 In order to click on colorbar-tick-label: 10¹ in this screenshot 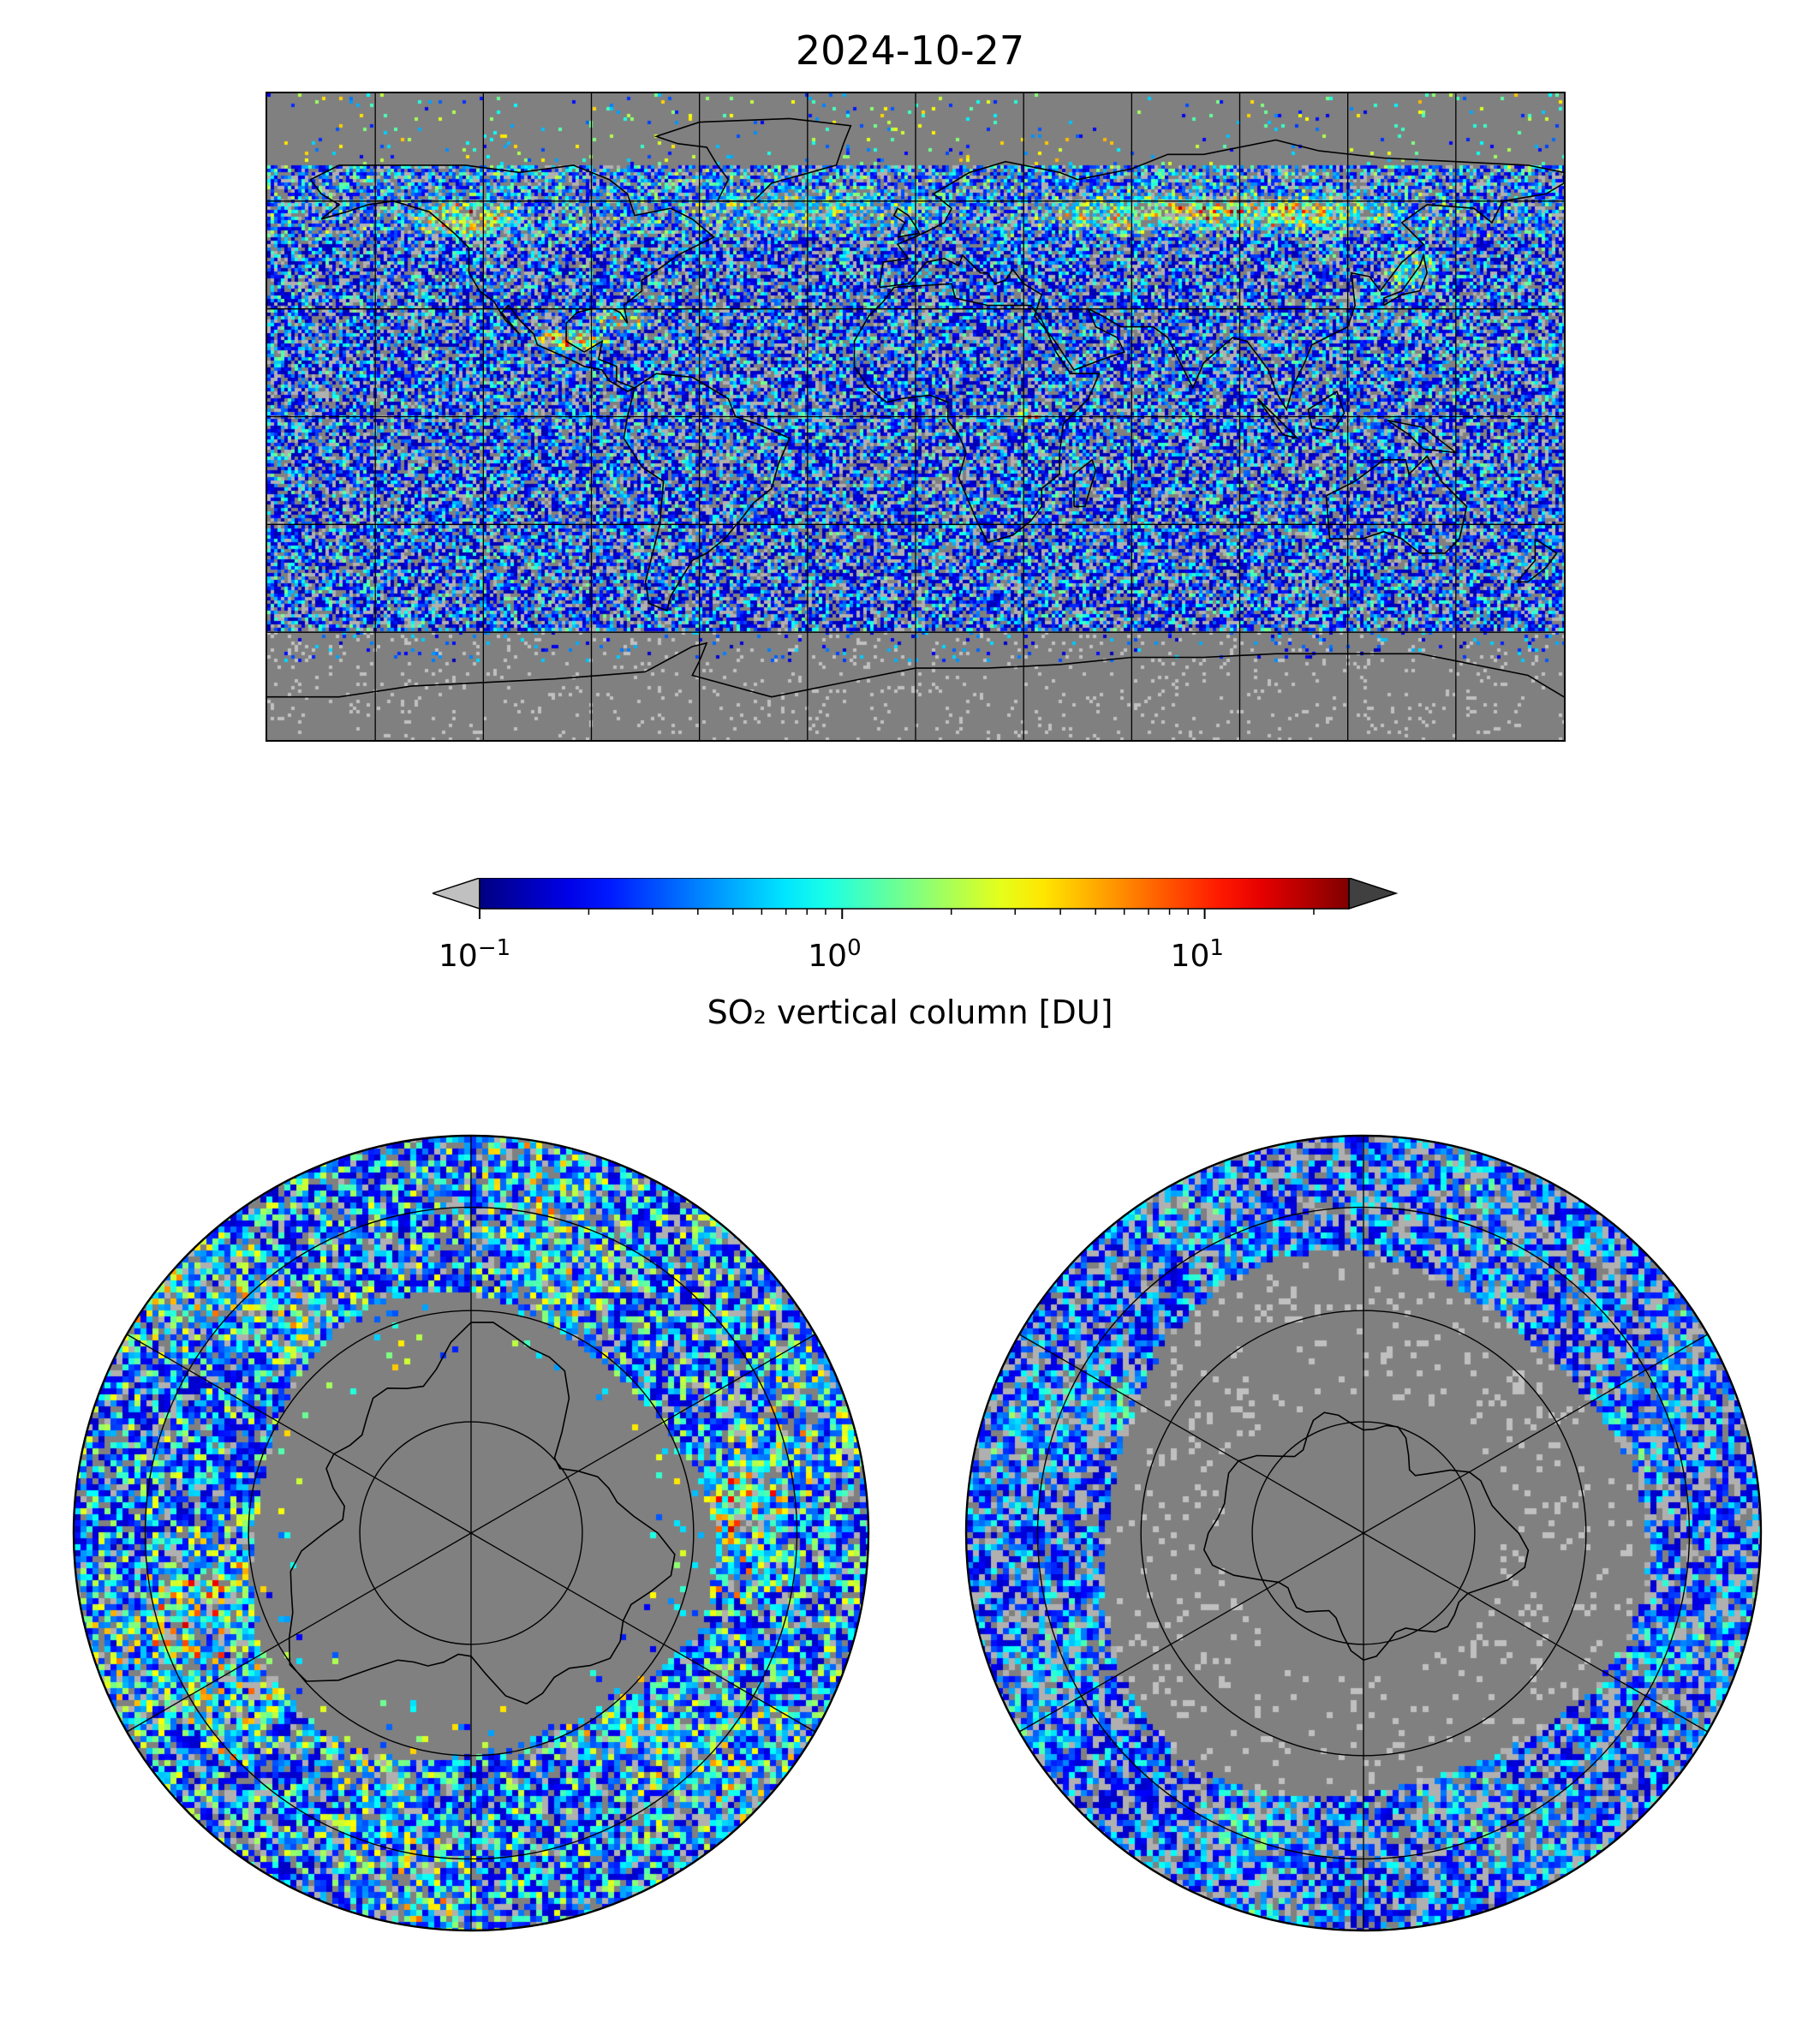, I will do `click(1197, 954)`.